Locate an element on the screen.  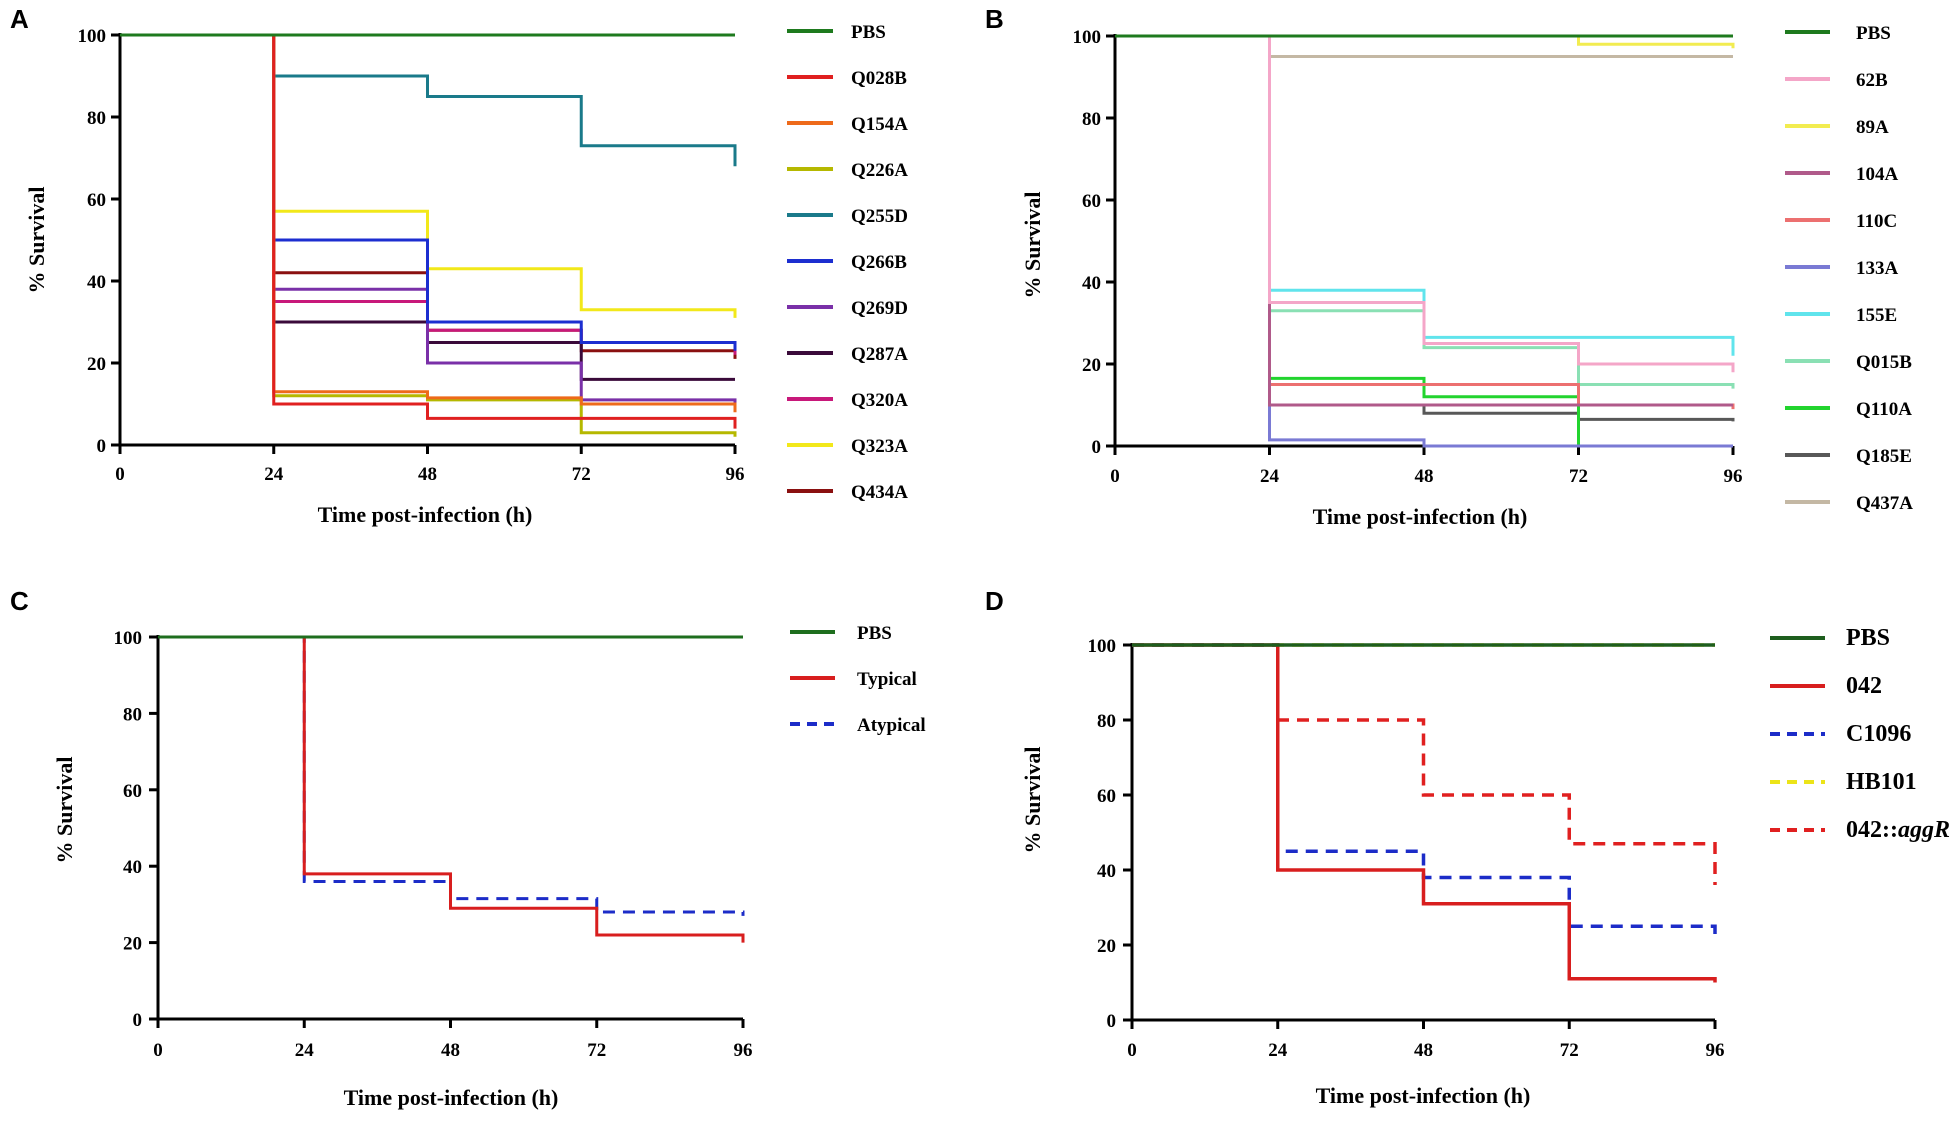
panel-letter: B is located at coordinates (994, 19).